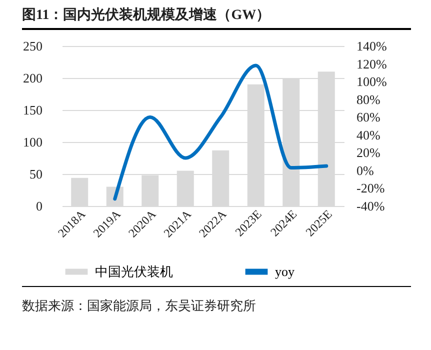  What do you see at coordinates (285, 271) in the screenshot?
I see `legend-label: yoy` at bounding box center [285, 271].